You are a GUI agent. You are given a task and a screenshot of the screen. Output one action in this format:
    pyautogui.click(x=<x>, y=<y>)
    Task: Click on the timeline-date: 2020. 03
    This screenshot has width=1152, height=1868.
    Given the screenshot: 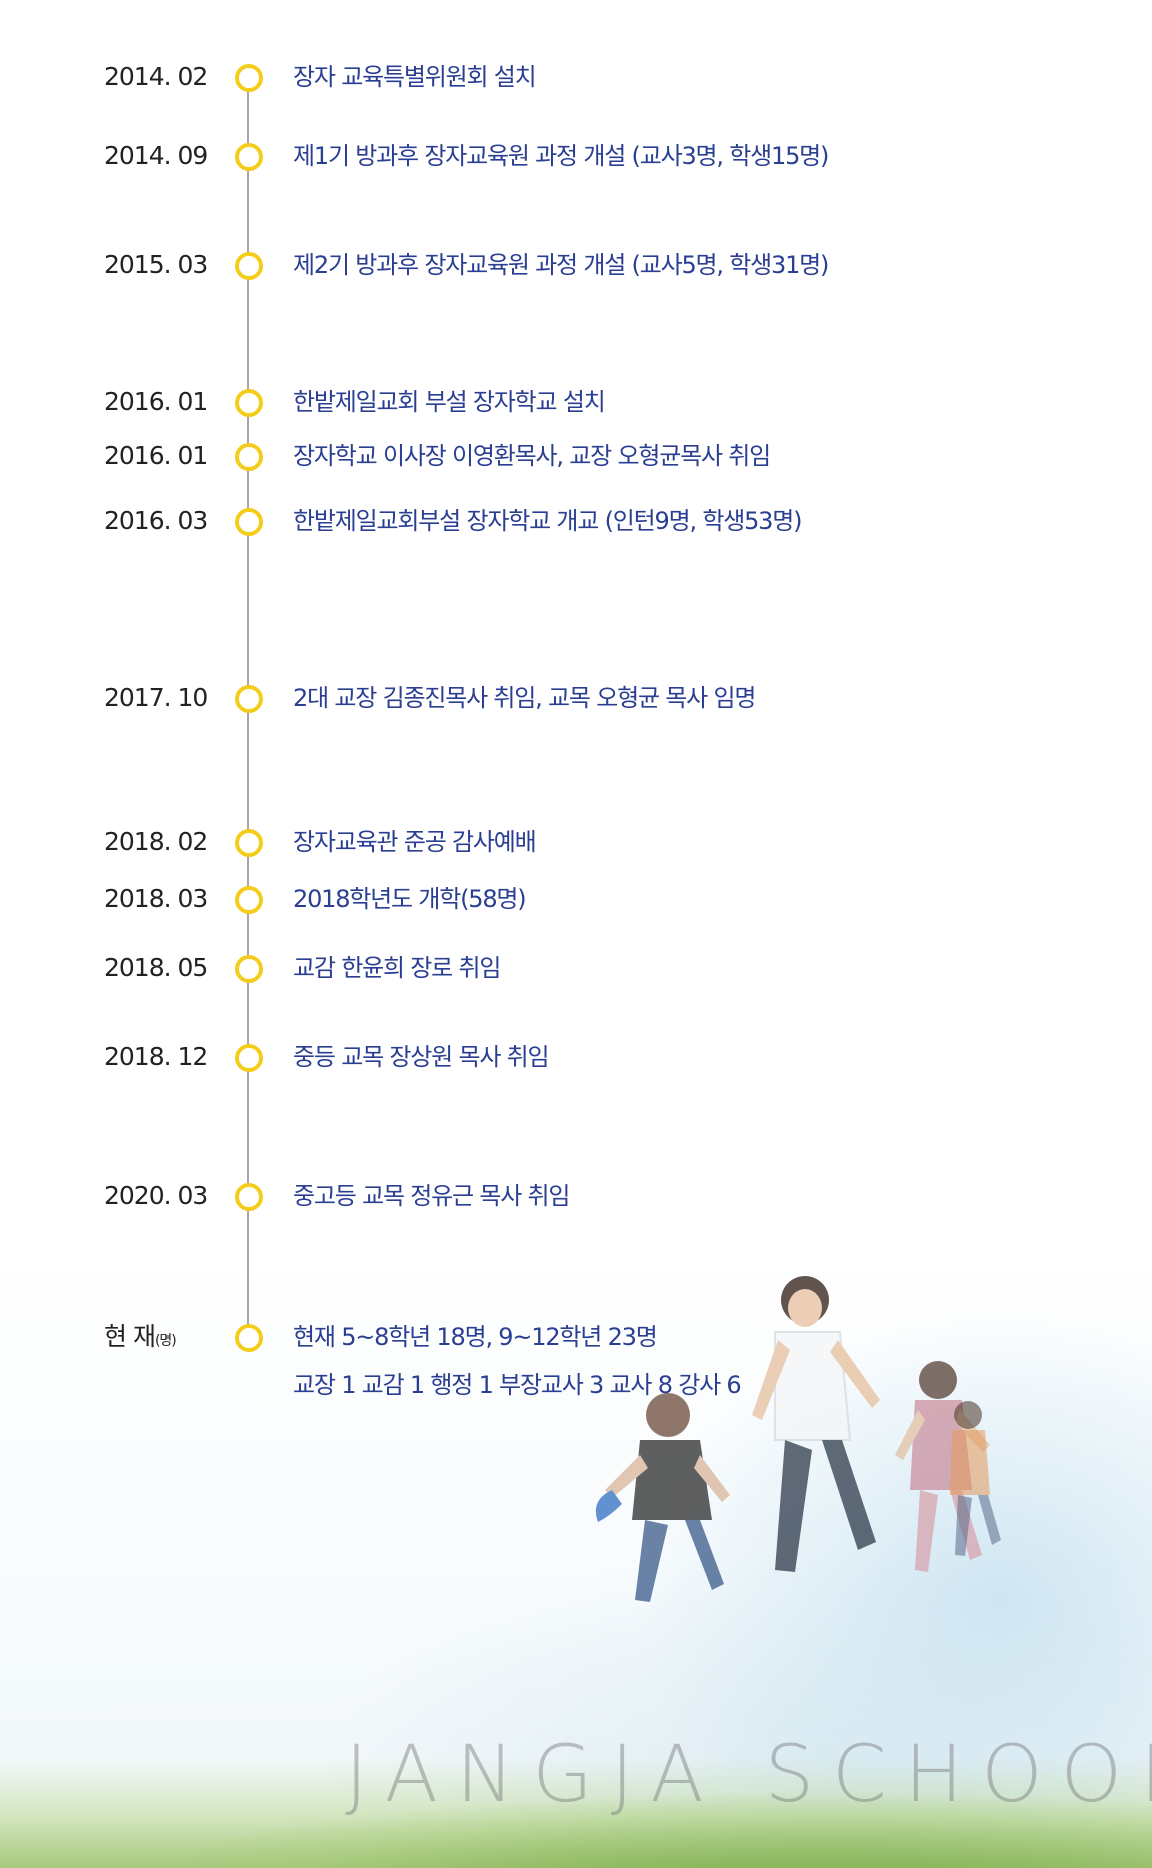 What is the action you would take?
    pyautogui.click(x=156, y=1195)
    